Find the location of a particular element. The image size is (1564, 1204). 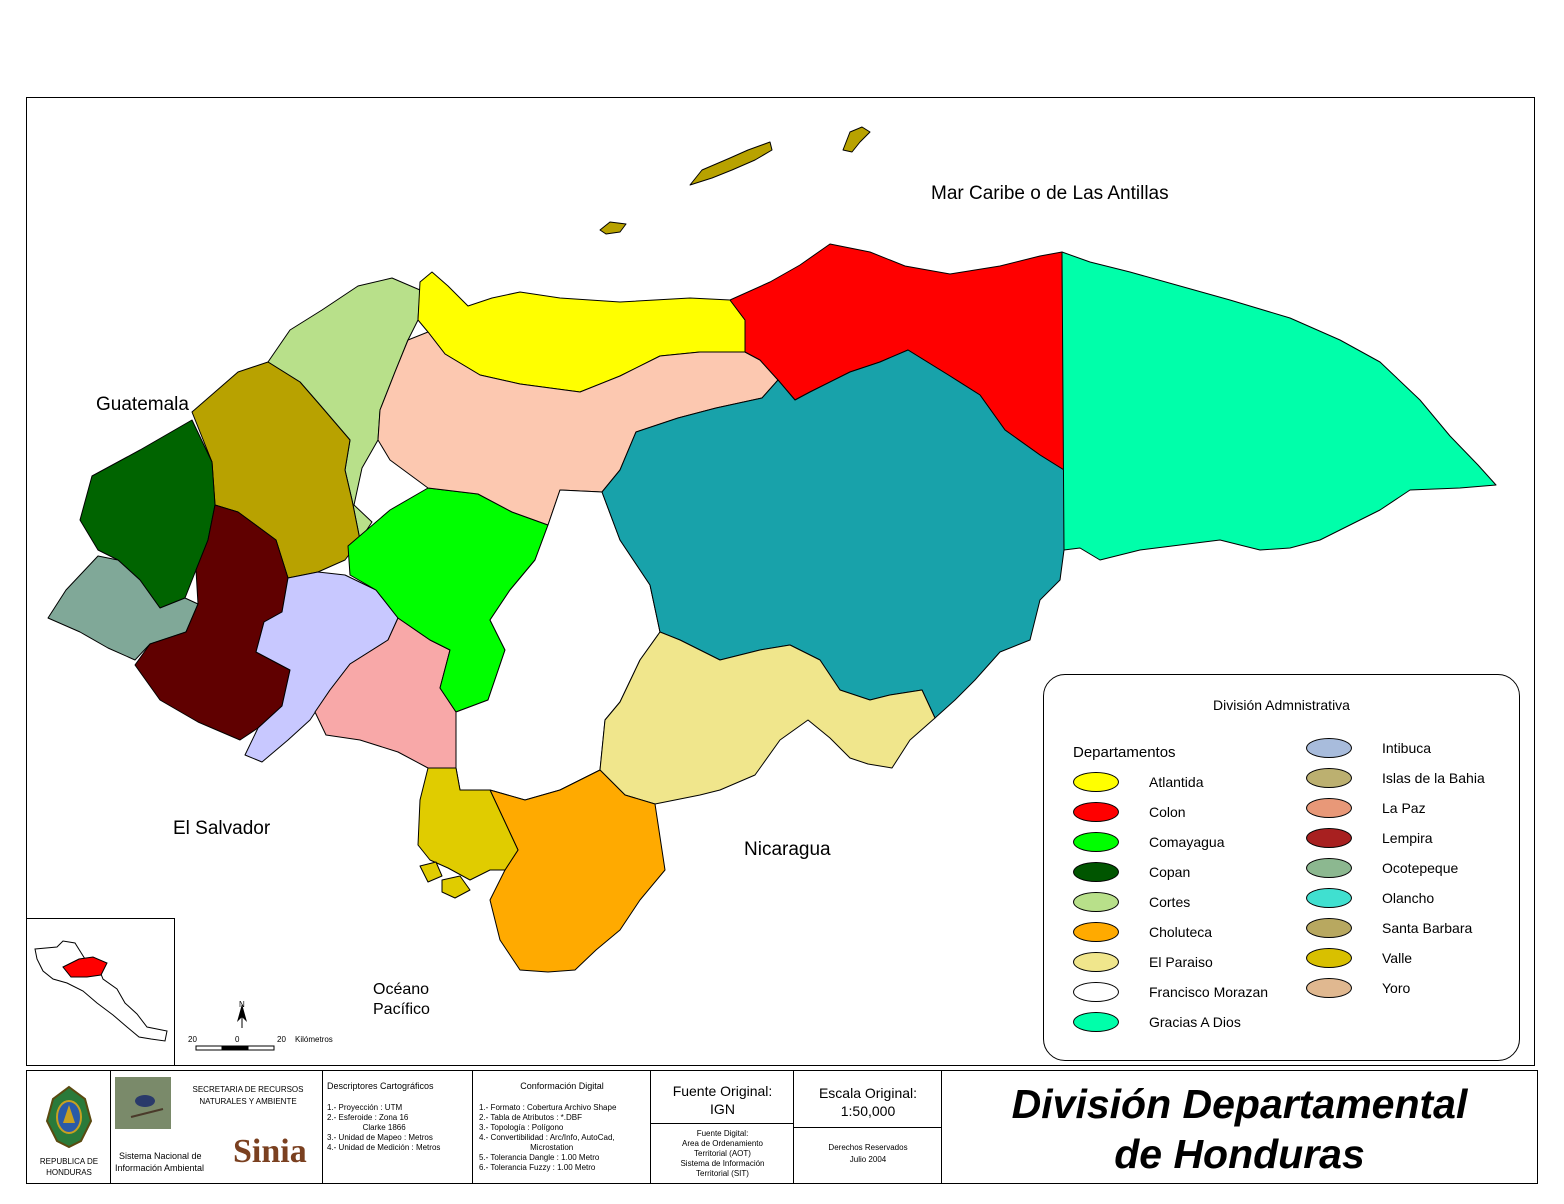

legend-item: Copan is located at coordinates (1170, 872).